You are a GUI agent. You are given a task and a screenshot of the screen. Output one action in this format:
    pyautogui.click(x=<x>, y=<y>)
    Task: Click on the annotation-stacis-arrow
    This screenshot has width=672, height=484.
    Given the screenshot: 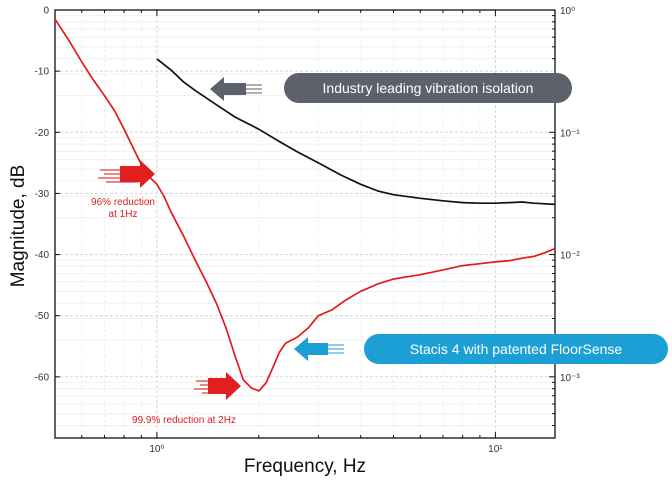 What is the action you would take?
    pyautogui.click(x=319, y=349)
    